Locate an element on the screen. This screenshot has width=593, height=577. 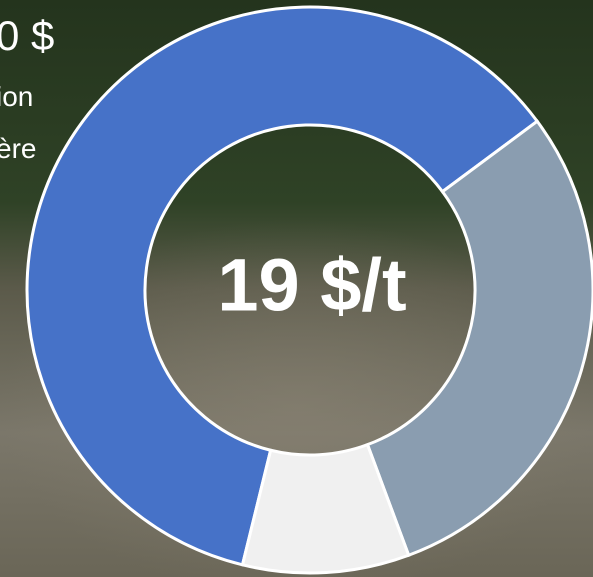
donut-segment is located at coordinates (325, 508).